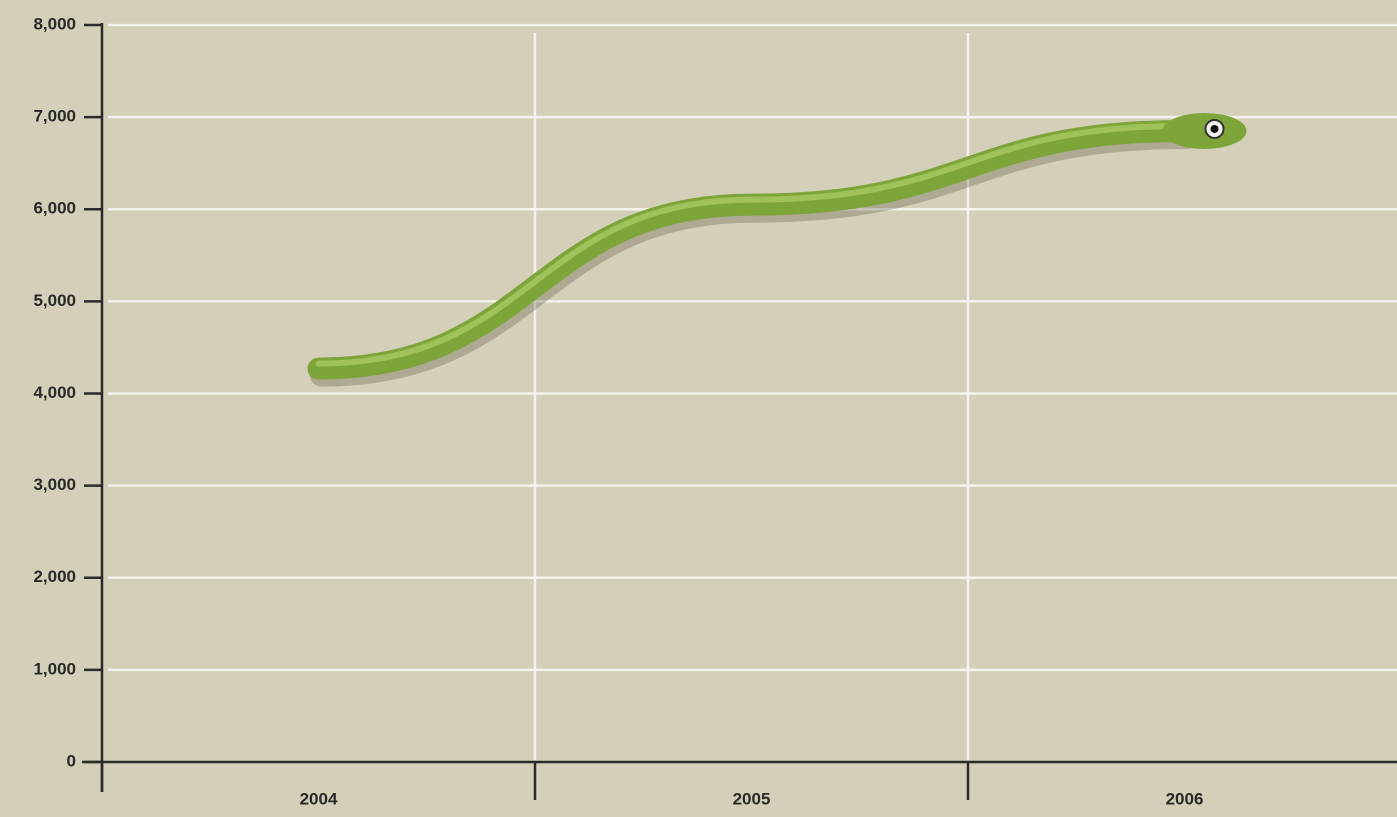 This screenshot has width=1397, height=817. I want to click on y-tick-label: 3,000, so click(54, 484).